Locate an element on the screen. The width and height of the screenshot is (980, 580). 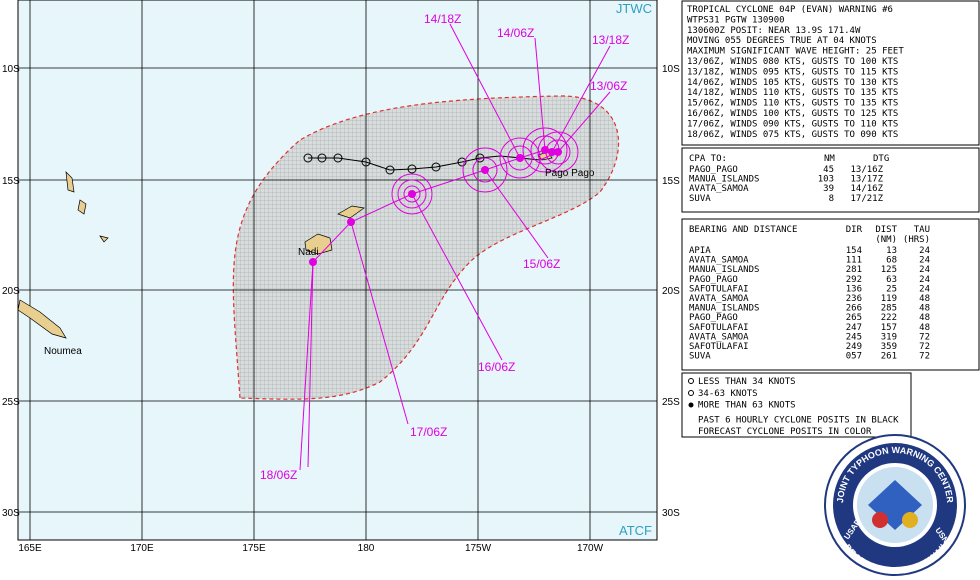
panel-text: MOVING 055 DEGREES TRUE AT 04 KNOTS is located at coordinates (782, 41).